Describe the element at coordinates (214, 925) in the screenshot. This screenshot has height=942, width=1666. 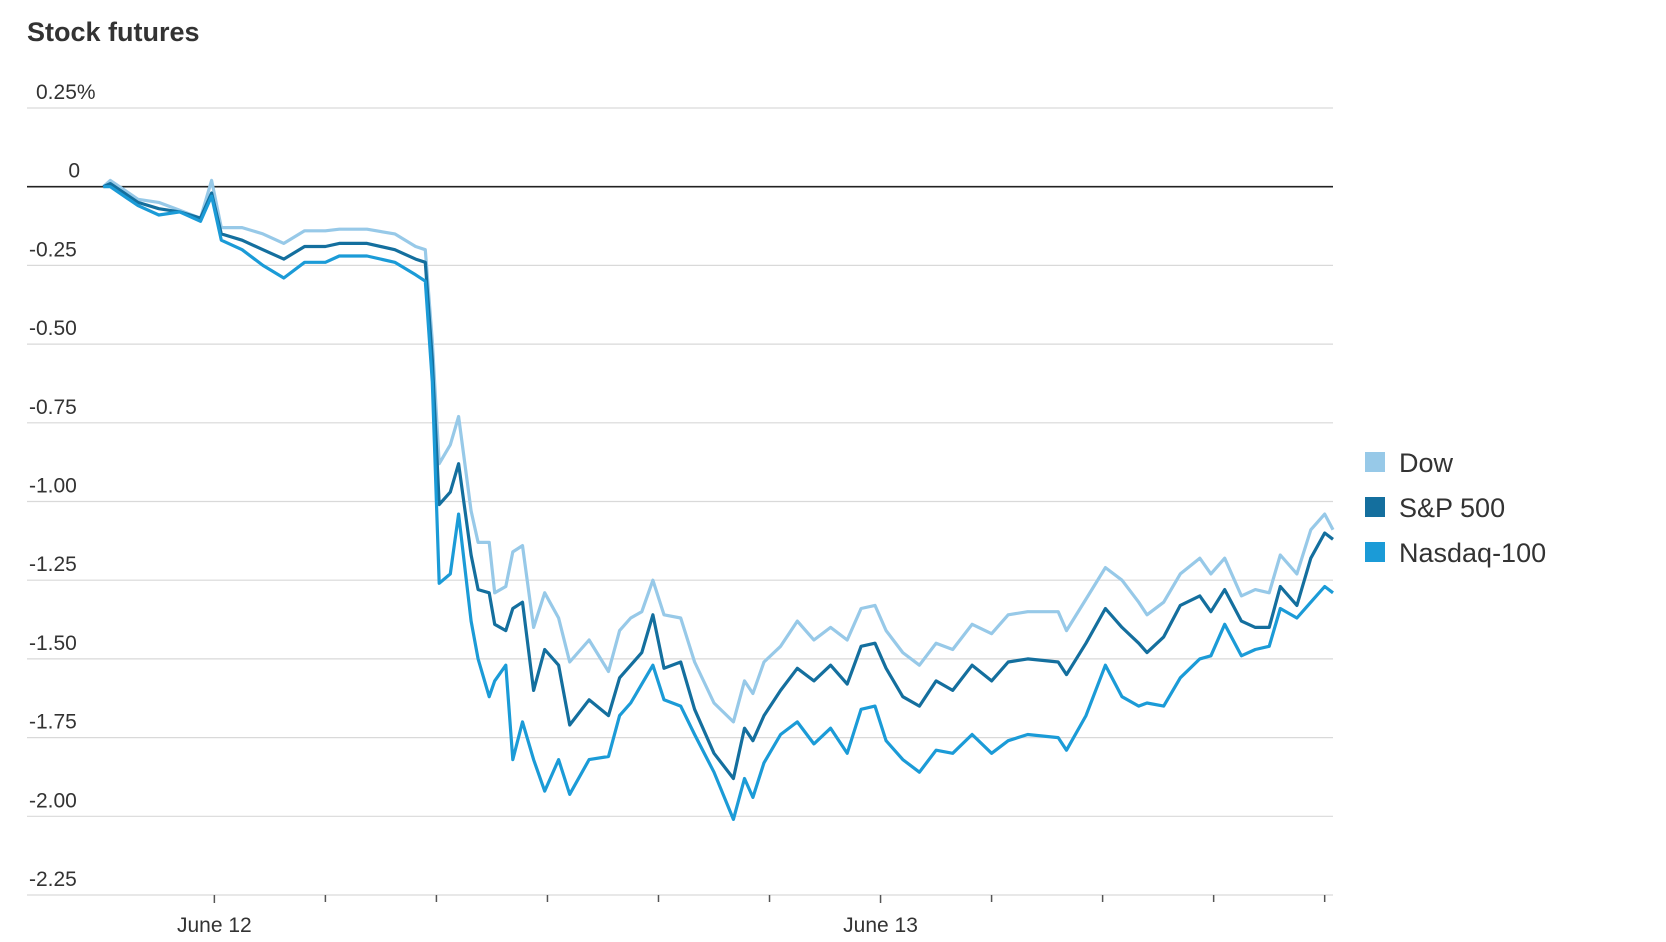
I see `x-tick-label: June 12` at that location.